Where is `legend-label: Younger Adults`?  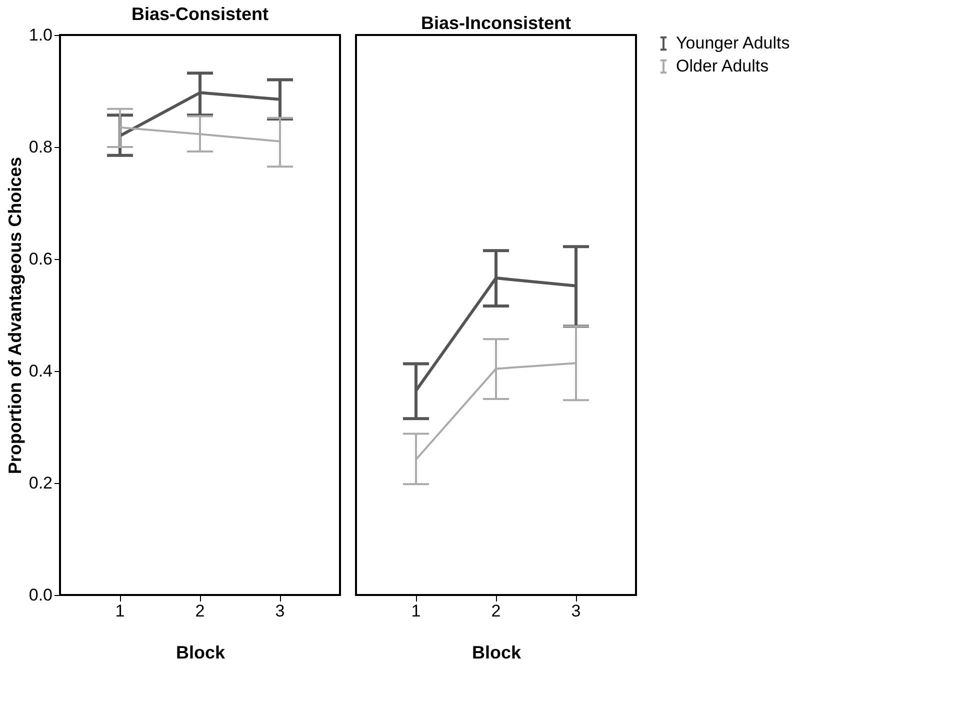
legend-label: Younger Adults is located at coordinates (733, 43).